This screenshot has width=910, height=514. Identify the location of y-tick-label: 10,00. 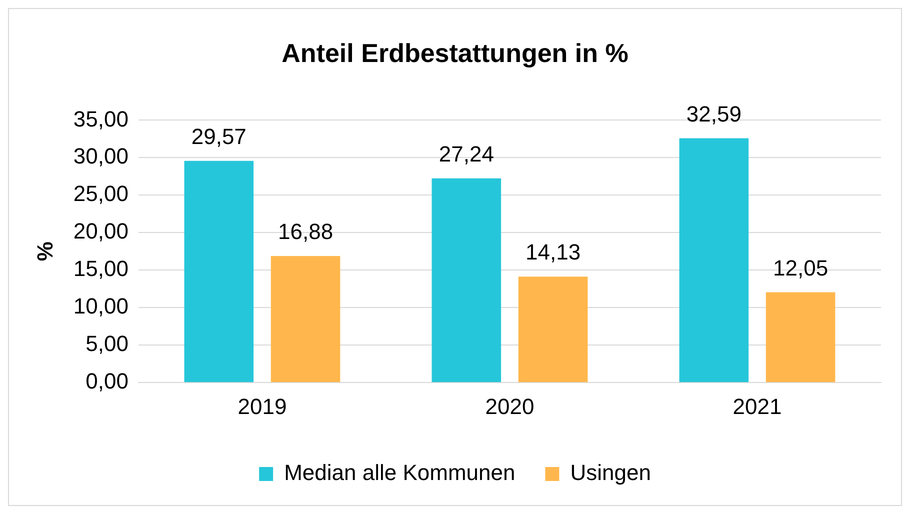
(100, 306).